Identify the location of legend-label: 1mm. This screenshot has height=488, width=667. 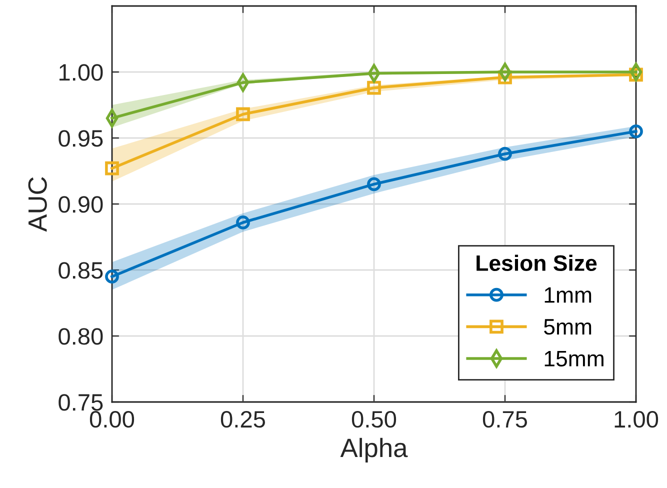
(568, 295).